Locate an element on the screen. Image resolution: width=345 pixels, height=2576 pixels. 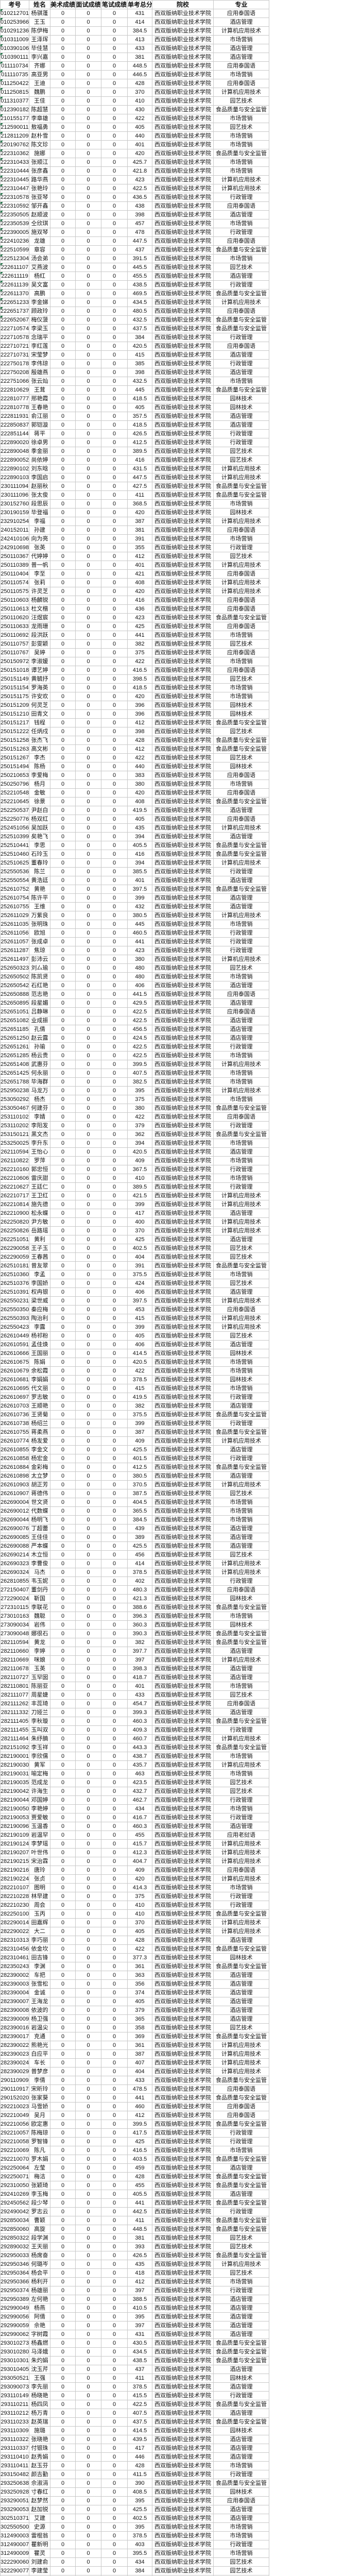
cell-total-score: 387 is located at coordinates (140, 2054).